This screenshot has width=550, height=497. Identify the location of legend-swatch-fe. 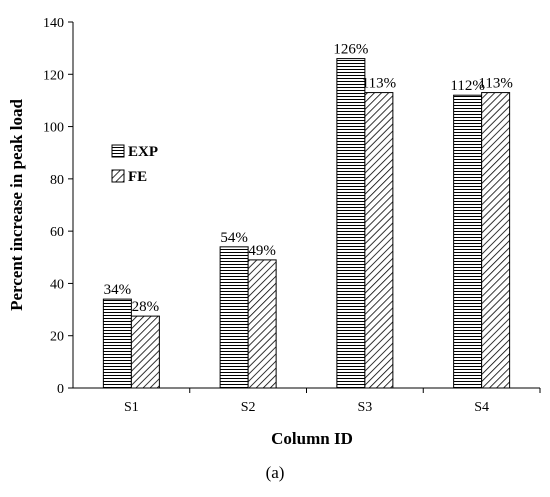
(118, 176).